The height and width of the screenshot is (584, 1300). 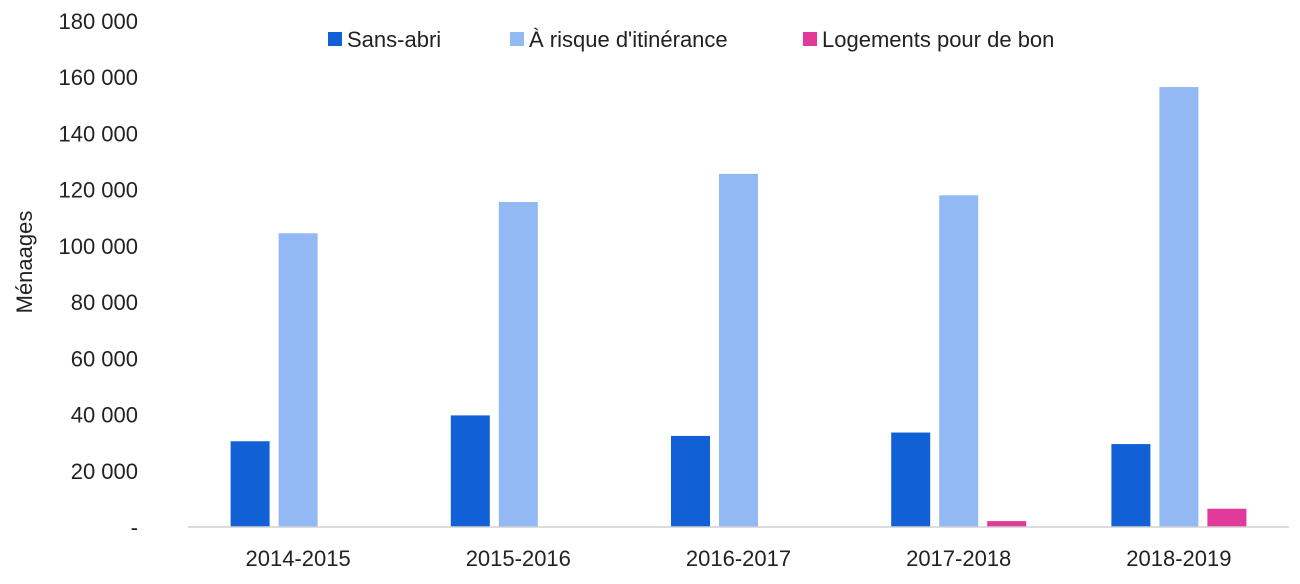 I want to click on legend-label: À risque d'itinérance, so click(x=628, y=39).